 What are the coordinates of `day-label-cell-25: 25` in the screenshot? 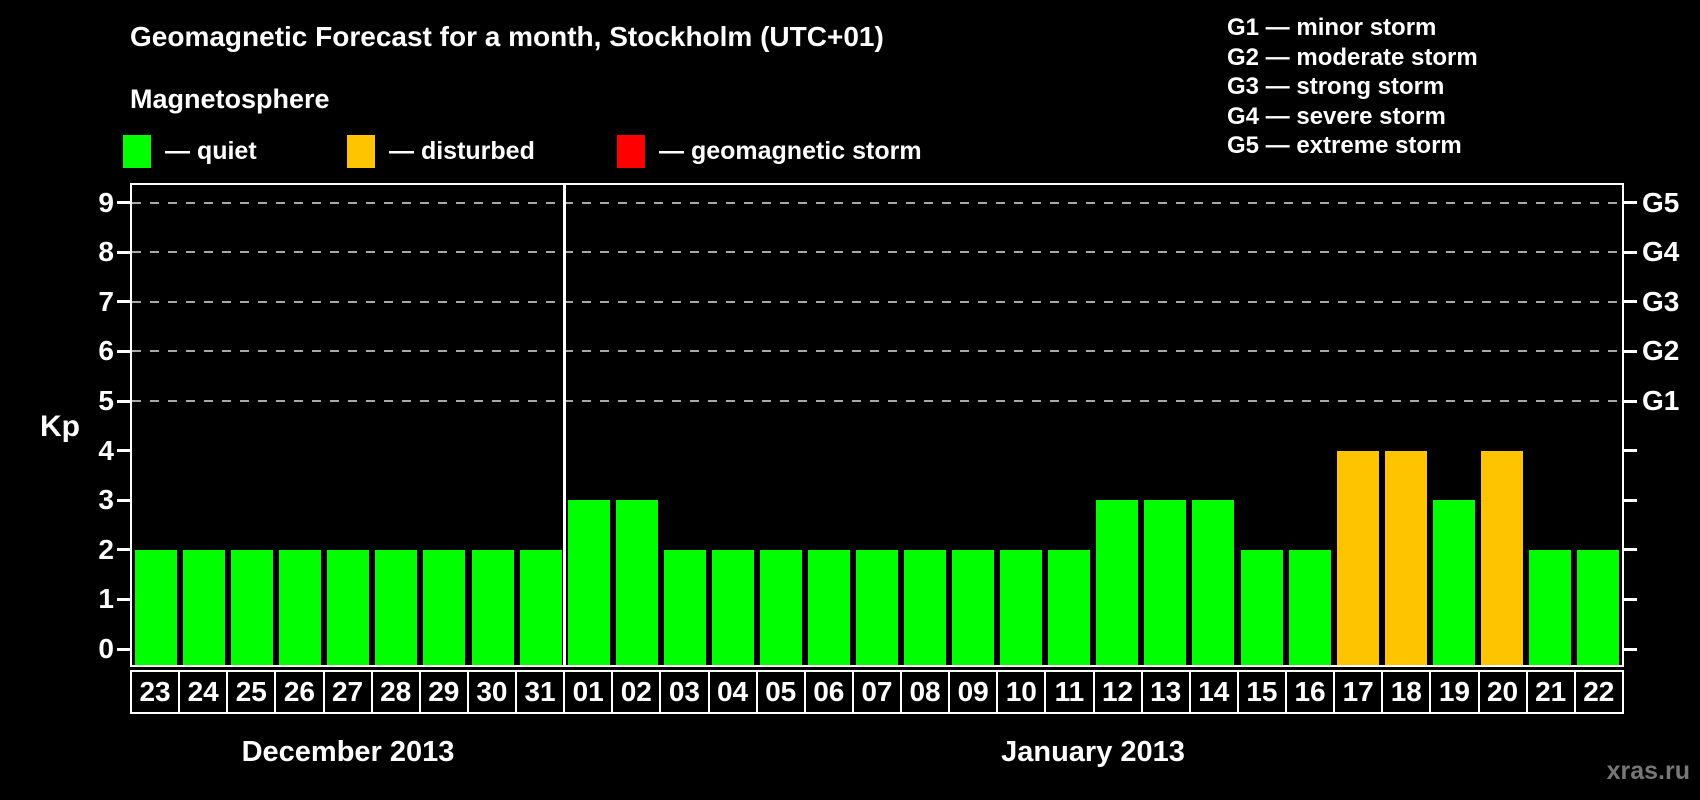 It's located at (251, 692).